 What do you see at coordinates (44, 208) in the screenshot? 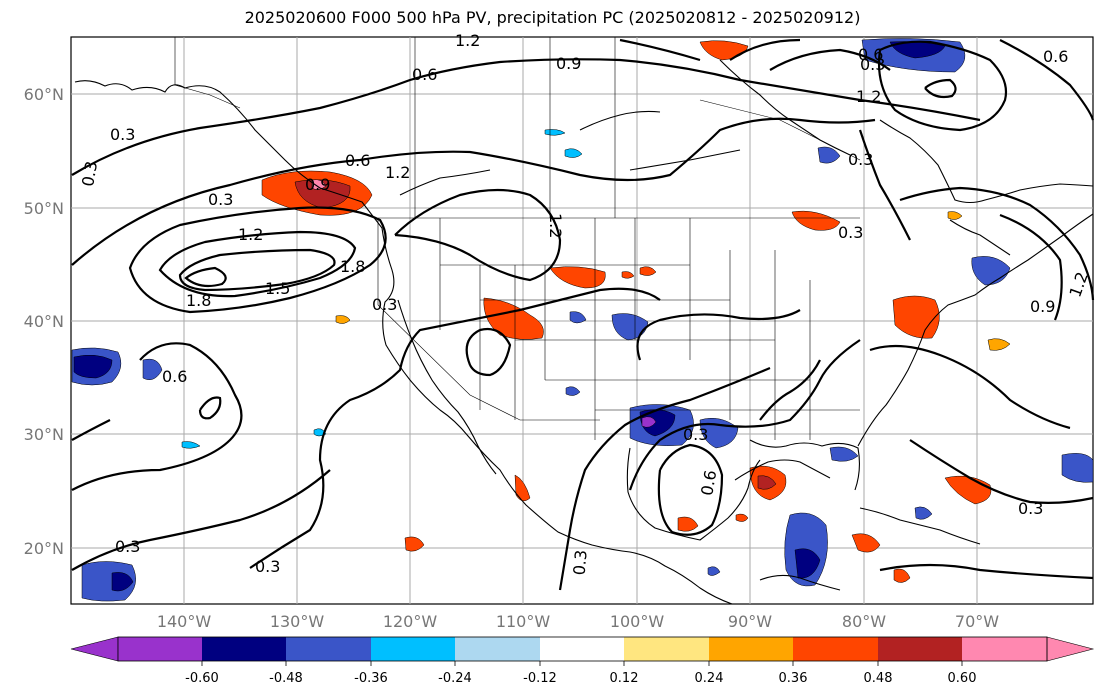
I see `lat-label-50n: 50°N` at bounding box center [44, 208].